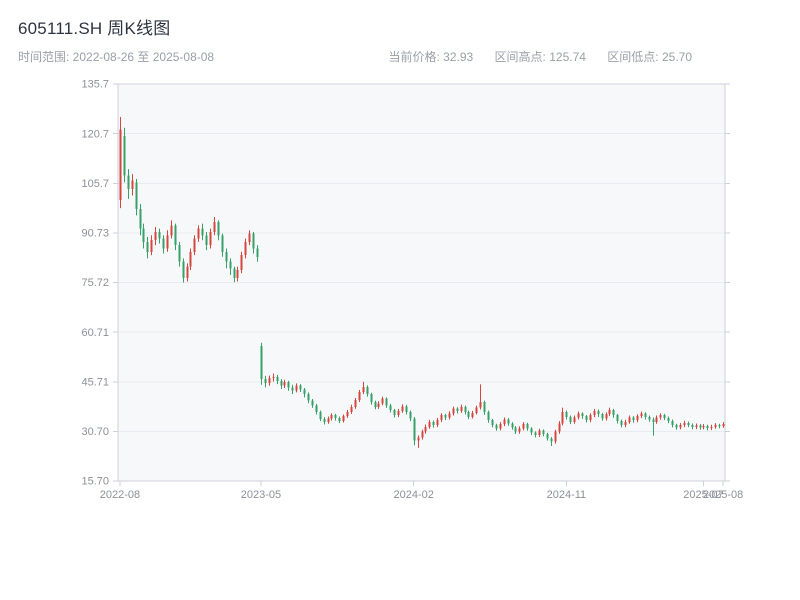  What do you see at coordinates (520, 57) in the screenshot?
I see `range-high-label: 区间高点:` at bounding box center [520, 57].